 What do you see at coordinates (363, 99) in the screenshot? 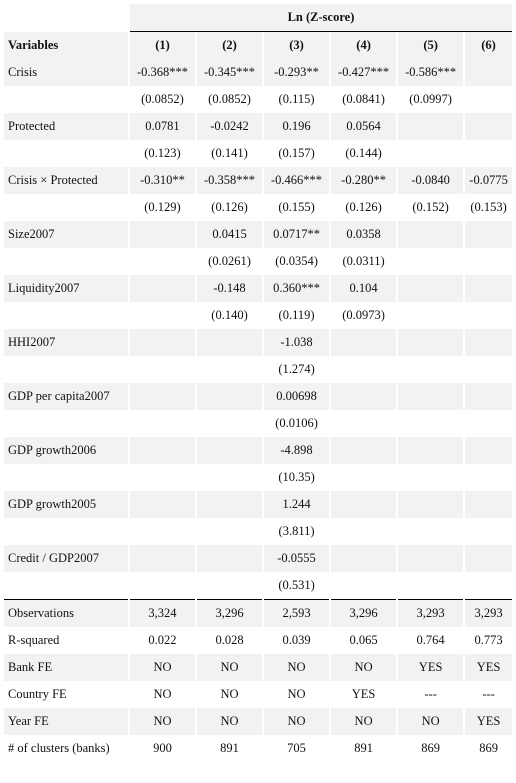
I see `table-cell: (0.0841)` at bounding box center [363, 99].